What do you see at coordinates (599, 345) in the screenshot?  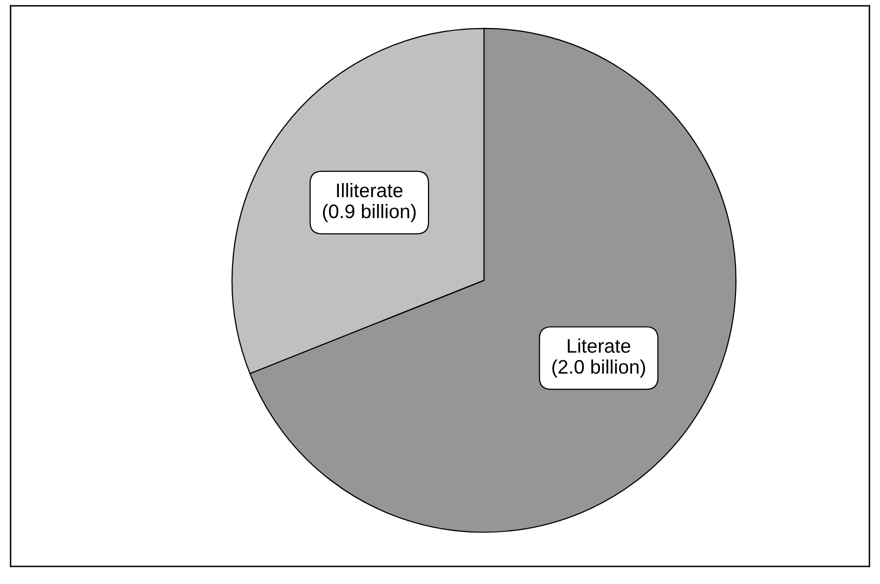 I see `slice-label: Literate` at bounding box center [599, 345].